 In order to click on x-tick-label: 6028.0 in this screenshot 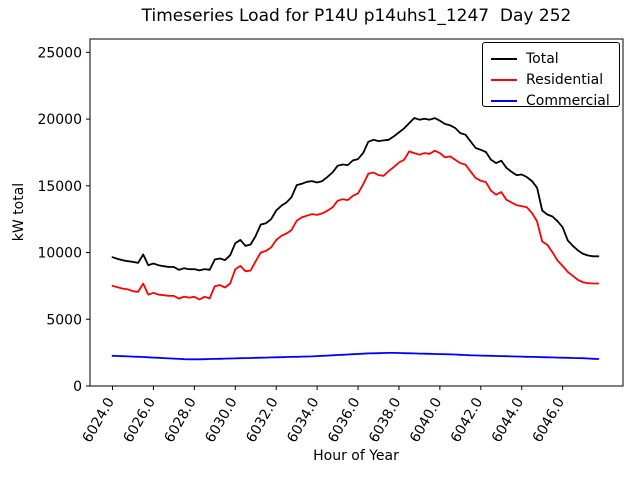, I will do `click(180, 420)`.